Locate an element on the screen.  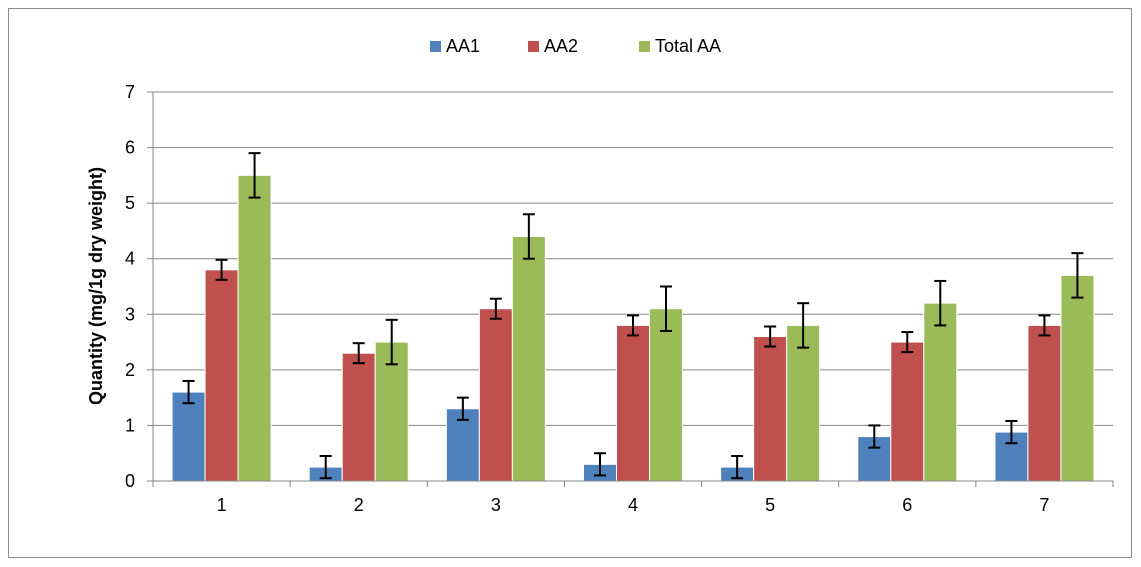
legend-label: AA2 is located at coordinates (561, 46).